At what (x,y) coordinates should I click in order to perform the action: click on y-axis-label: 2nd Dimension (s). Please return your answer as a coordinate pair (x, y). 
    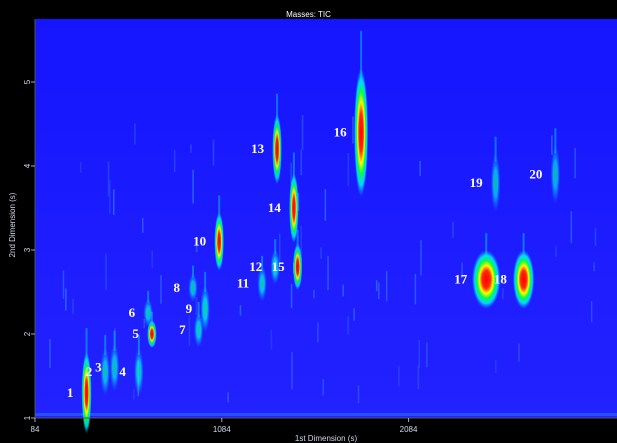
    Looking at the image, I should click on (12, 224).